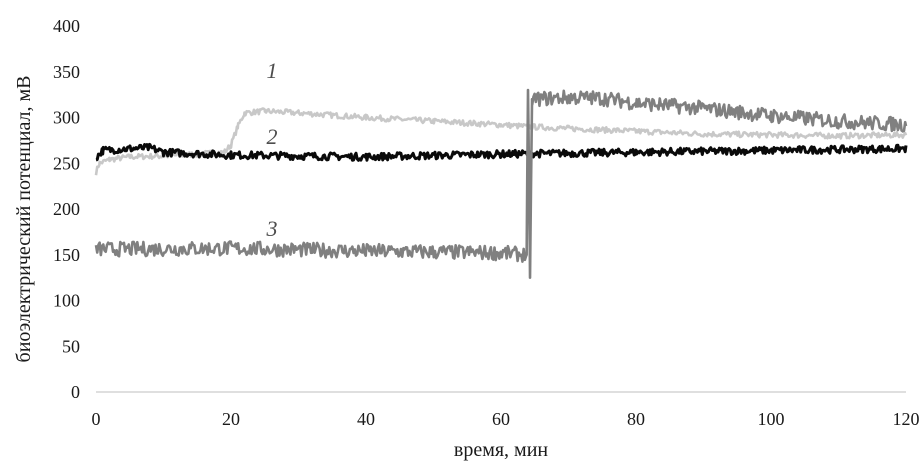  I want to click on y-tick-label: 250, so click(66, 163).